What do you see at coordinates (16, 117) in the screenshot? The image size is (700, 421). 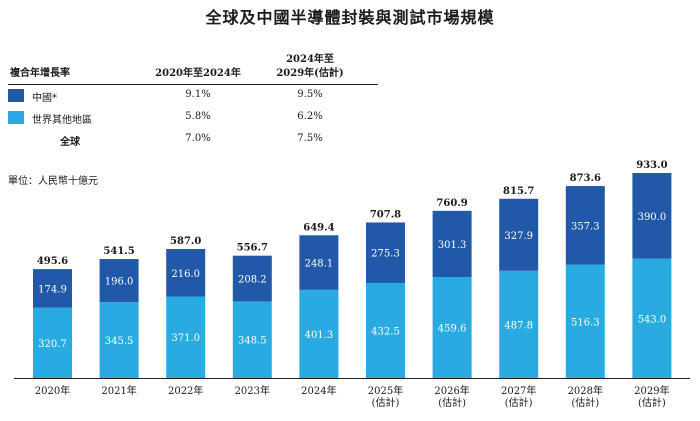 I see `rest-of-world-legend-swatch` at bounding box center [16, 117].